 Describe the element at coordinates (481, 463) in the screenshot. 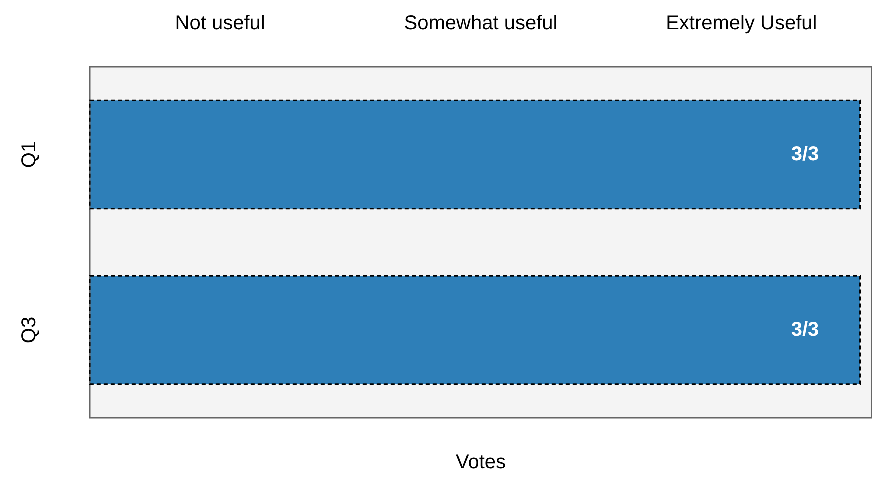

I see `x-axis-title: Votes` at that location.